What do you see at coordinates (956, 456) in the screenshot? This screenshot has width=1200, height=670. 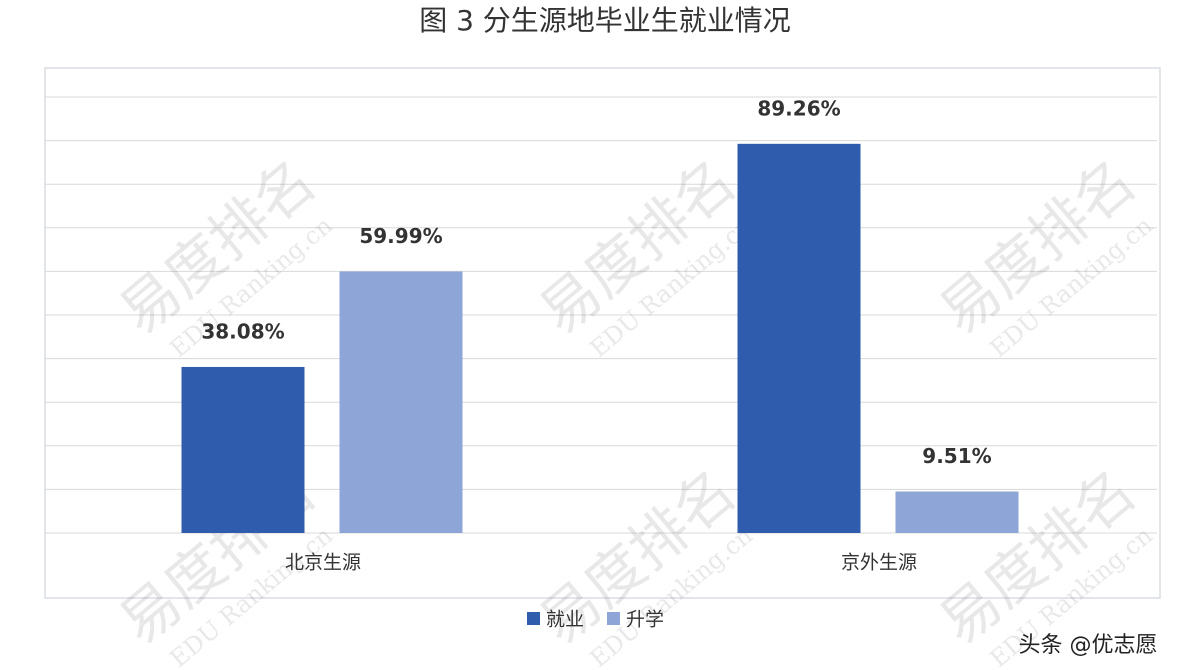 I see `data-label: 9.51%` at bounding box center [956, 456].